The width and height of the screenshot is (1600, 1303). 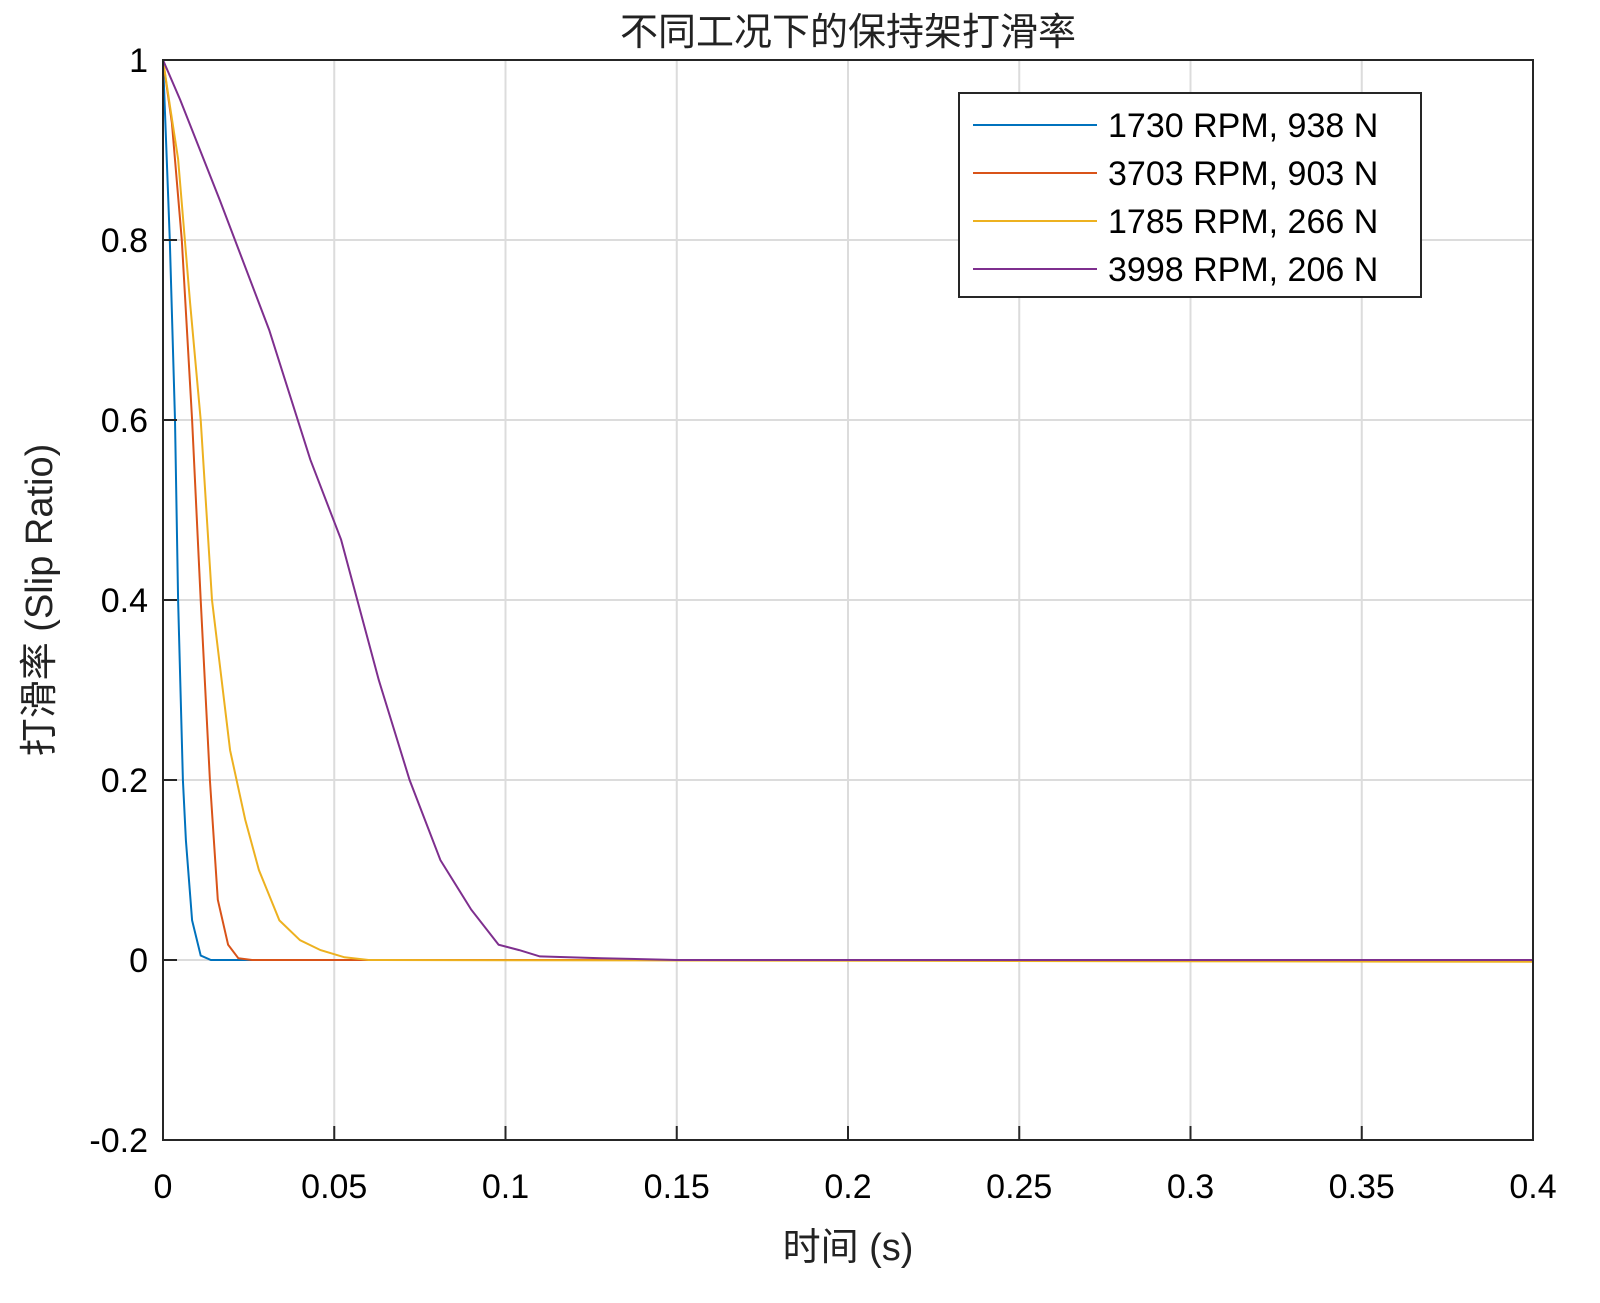 I want to click on legend-label: 1785 RPM, 266 N, so click(x=1243, y=222).